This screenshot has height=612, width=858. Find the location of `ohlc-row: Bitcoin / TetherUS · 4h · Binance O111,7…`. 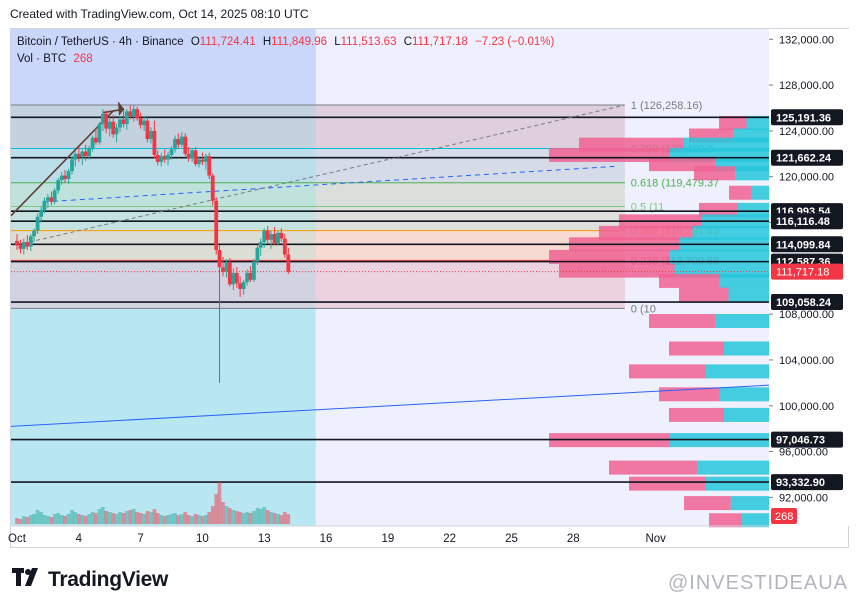

ohlc-row: Bitcoin / TetherUS · 4h · Binance O111,7… is located at coordinates (285, 42).